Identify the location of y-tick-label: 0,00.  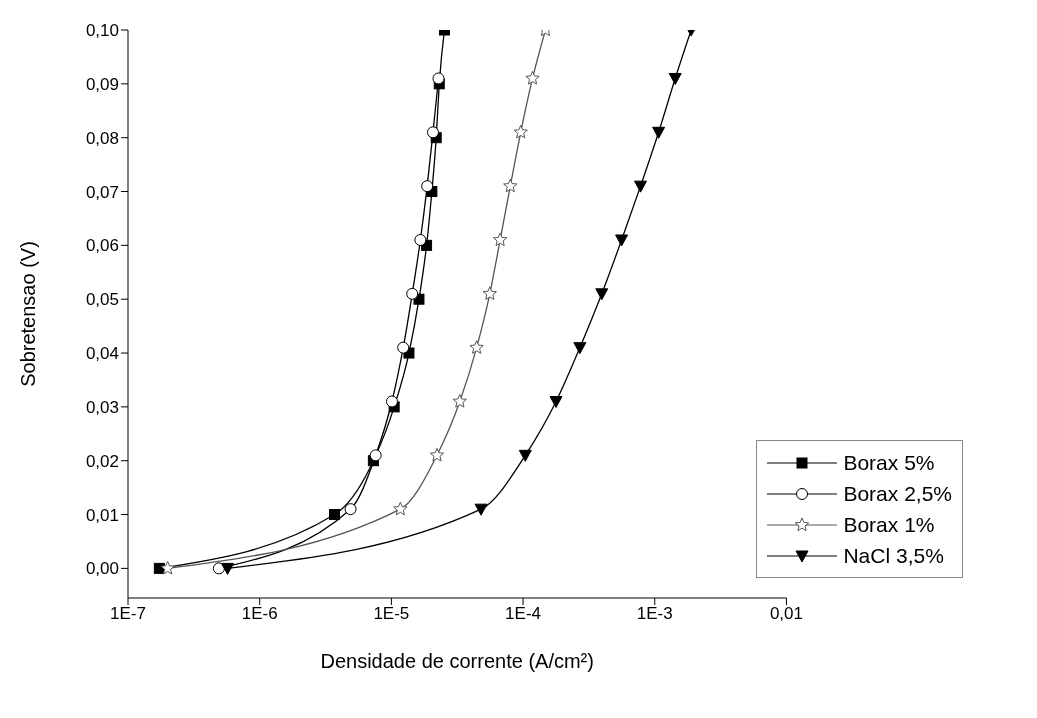
(102, 569).